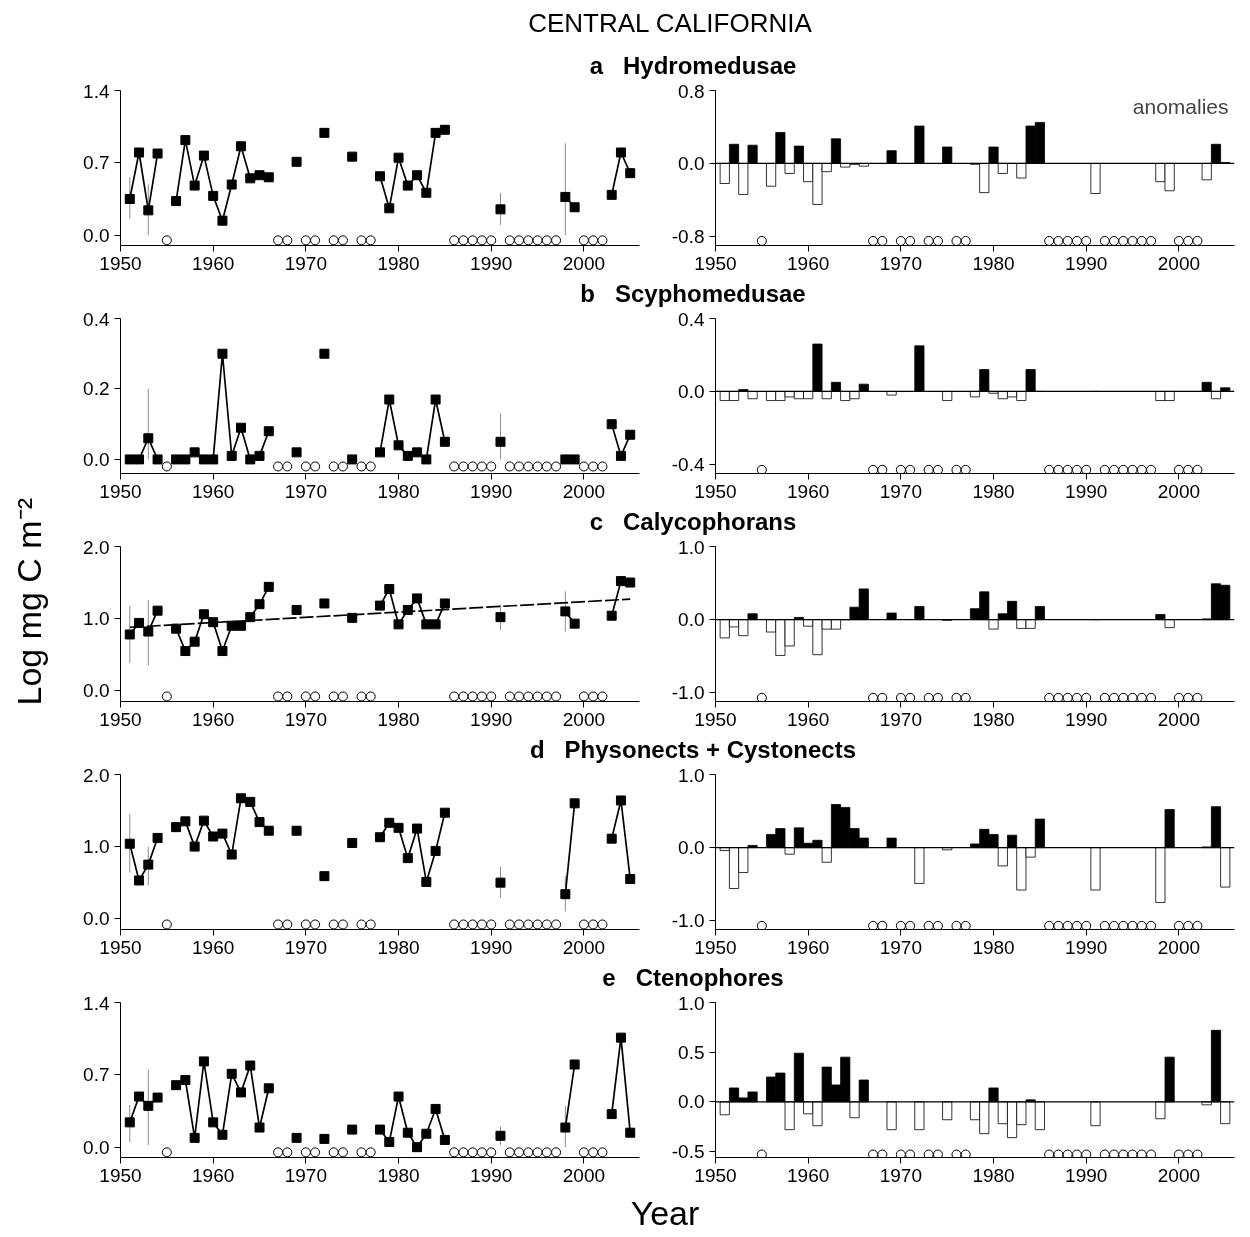  I want to click on text: c Calycophorans, so click(693, 521).